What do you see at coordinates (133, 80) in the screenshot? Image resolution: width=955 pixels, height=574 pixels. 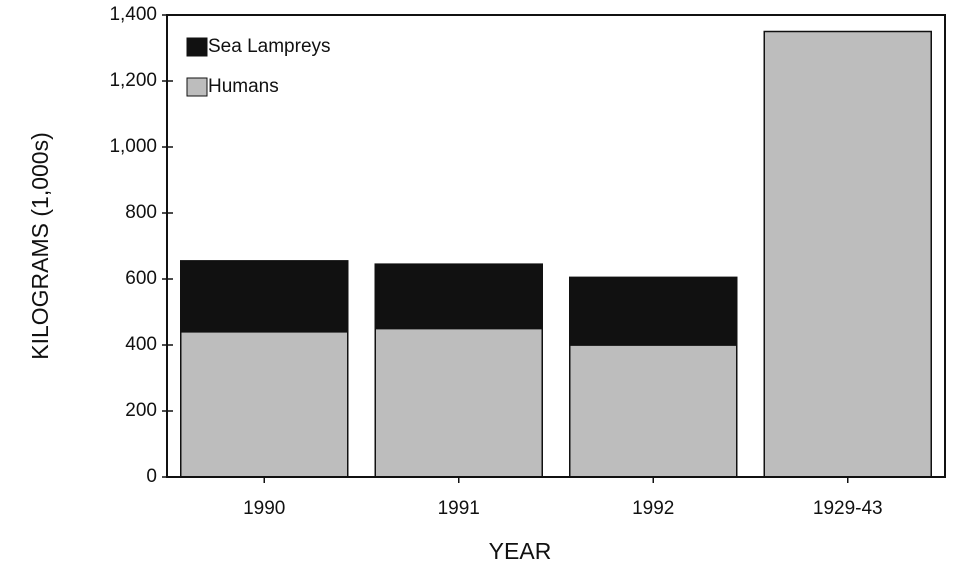 I see `y-tick-label: 1,200` at bounding box center [133, 80].